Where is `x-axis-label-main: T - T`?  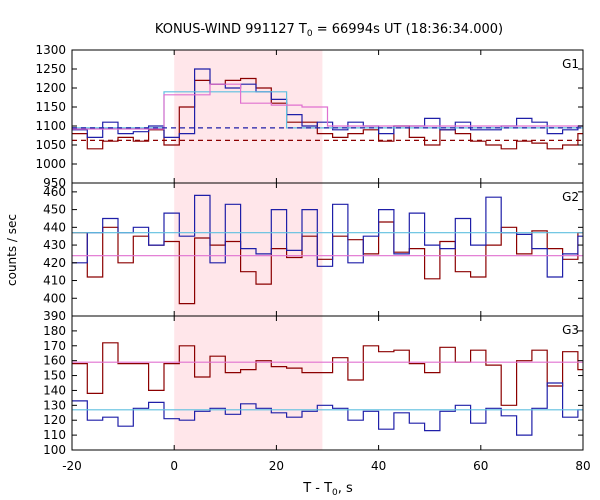 x-axis-label-main: T - T is located at coordinates (317, 488).